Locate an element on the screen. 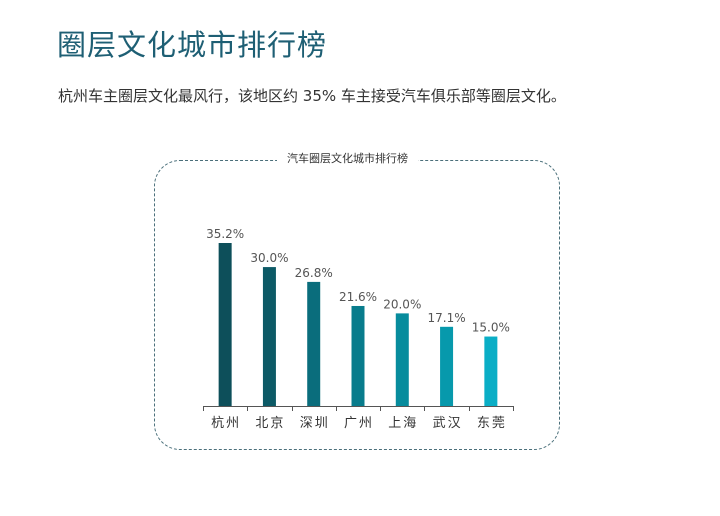 Image resolution: width=720 pixels, height=516 pixels. x-axis: 杭州 北京 深圳 广州 上海 武汉 东莞 is located at coordinates (358, 418).